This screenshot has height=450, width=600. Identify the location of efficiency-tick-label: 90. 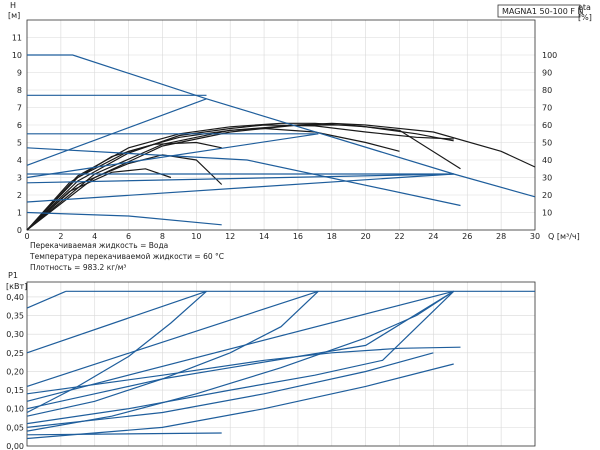
(547, 73).